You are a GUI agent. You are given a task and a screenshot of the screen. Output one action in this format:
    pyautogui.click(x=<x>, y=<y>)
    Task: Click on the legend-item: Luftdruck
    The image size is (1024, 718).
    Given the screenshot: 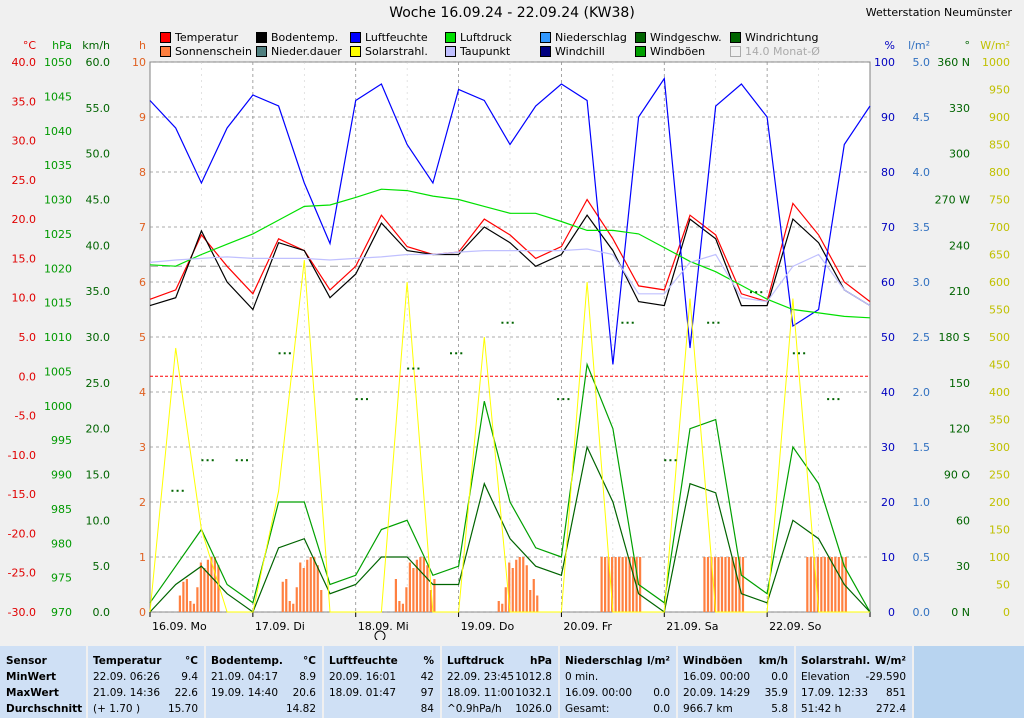 What is the action you would take?
    pyautogui.click(x=478, y=37)
    